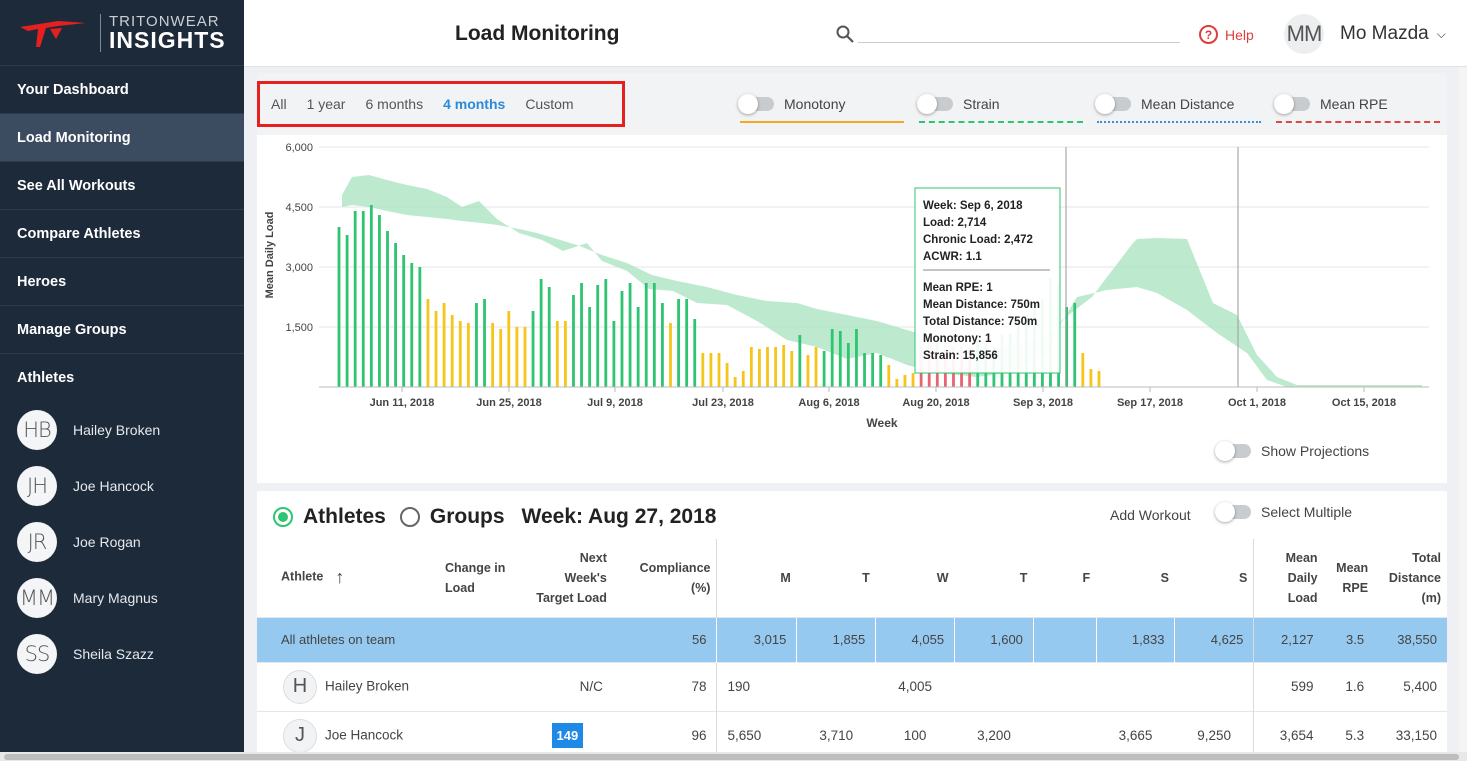  I want to click on athlete-cell: H Hailey Broken, so click(348, 686).